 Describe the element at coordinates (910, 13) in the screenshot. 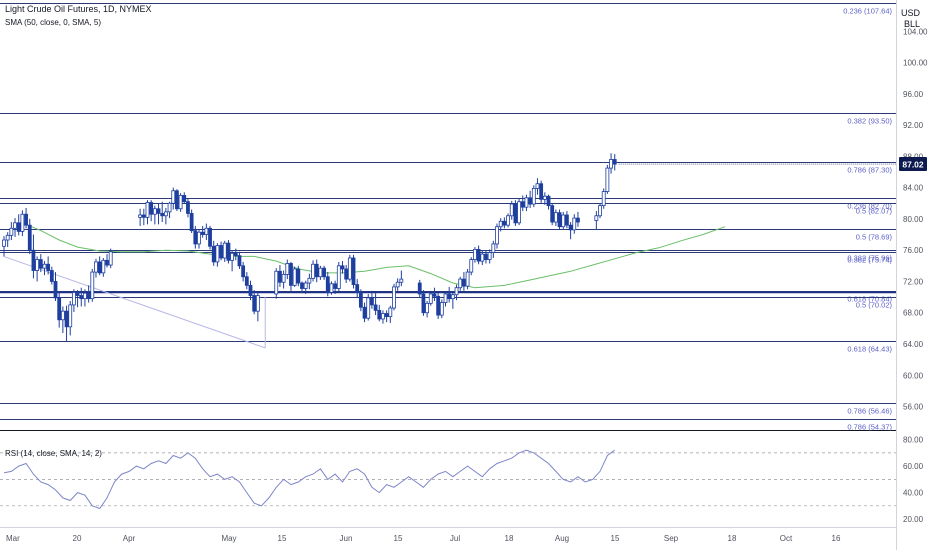

I see `currency-label: USD` at that location.